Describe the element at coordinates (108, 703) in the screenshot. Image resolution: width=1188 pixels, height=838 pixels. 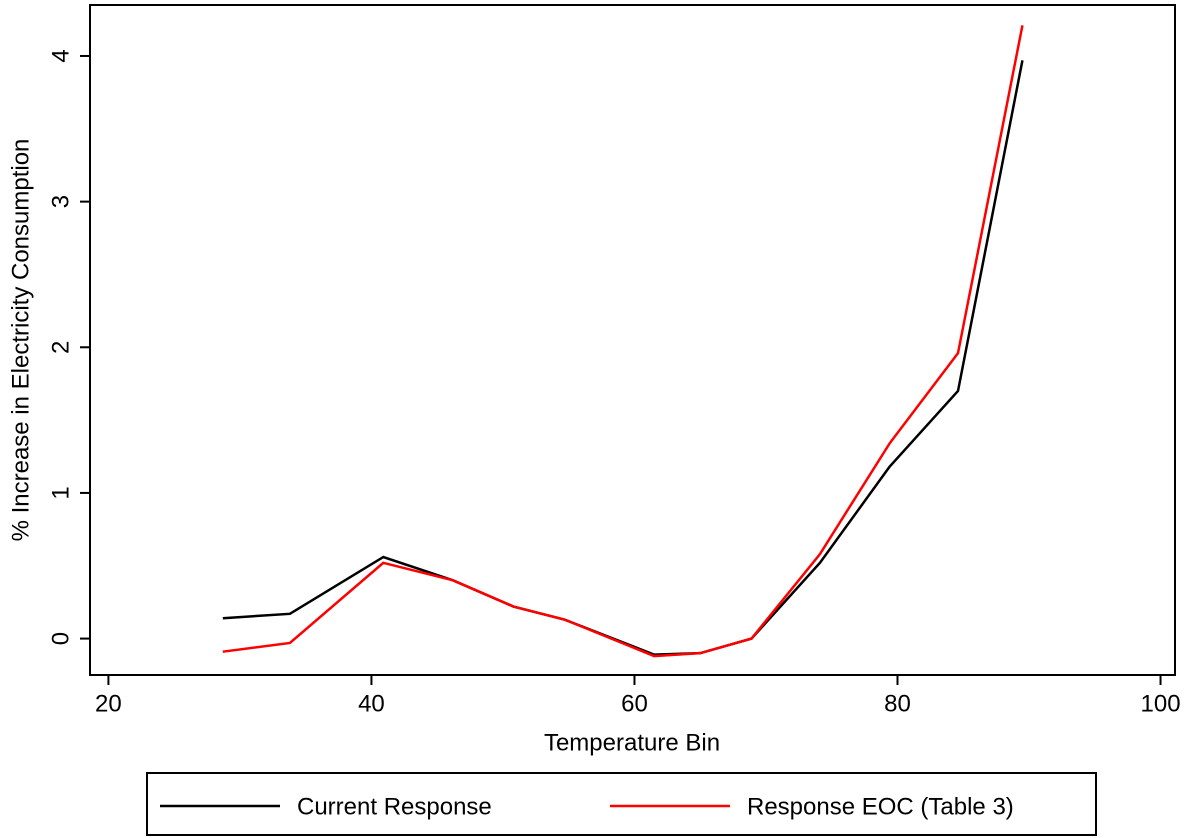
I see `x-tick-label: 20` at that location.